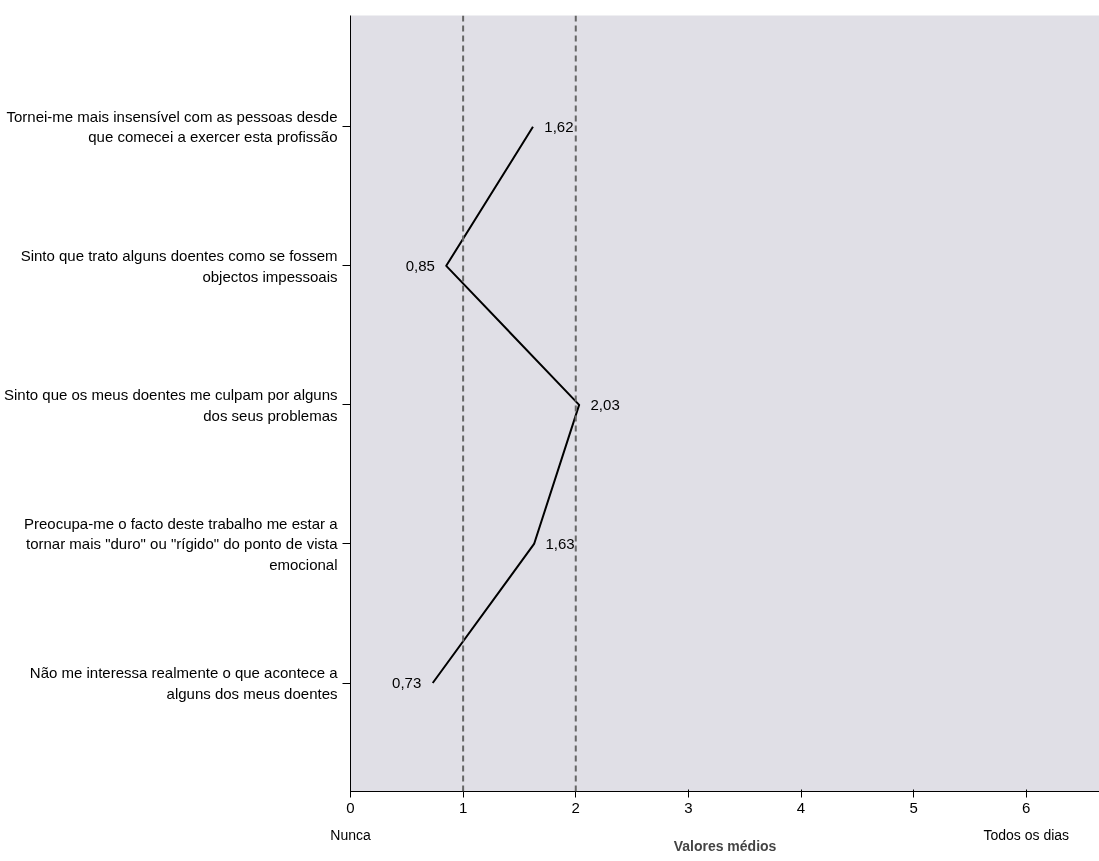 This screenshot has width=1099, height=861. Describe the element at coordinates (179, 266) in the screenshot. I see `y-tick-label: Sinto que trato alguns doentes como se fossem objectos impessoais` at that location.